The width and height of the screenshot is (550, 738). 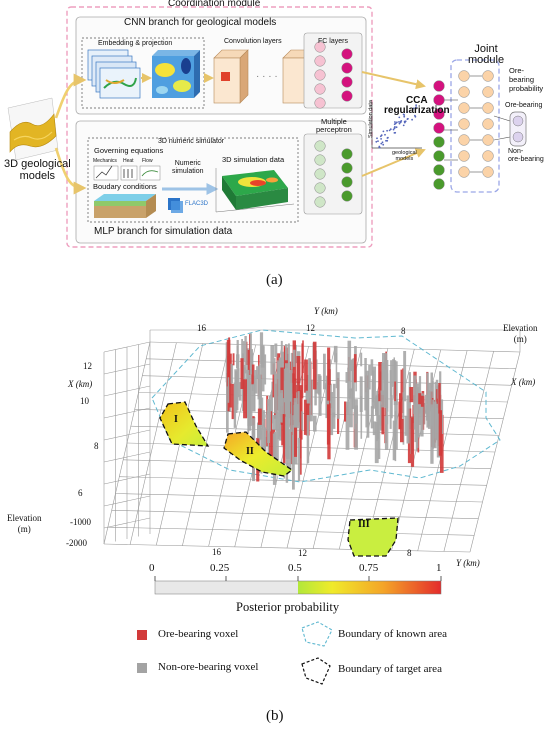 I want to click on legend-ore-swatch, so click(x=142, y=635).